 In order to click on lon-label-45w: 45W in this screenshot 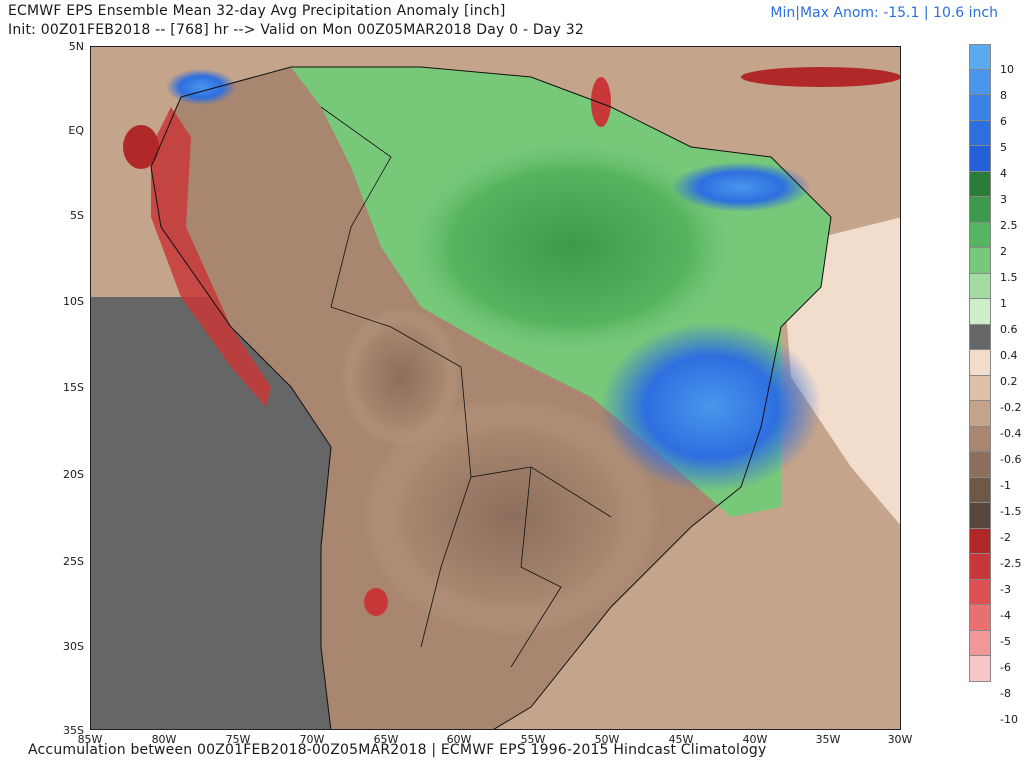, I will do `click(681, 739)`.